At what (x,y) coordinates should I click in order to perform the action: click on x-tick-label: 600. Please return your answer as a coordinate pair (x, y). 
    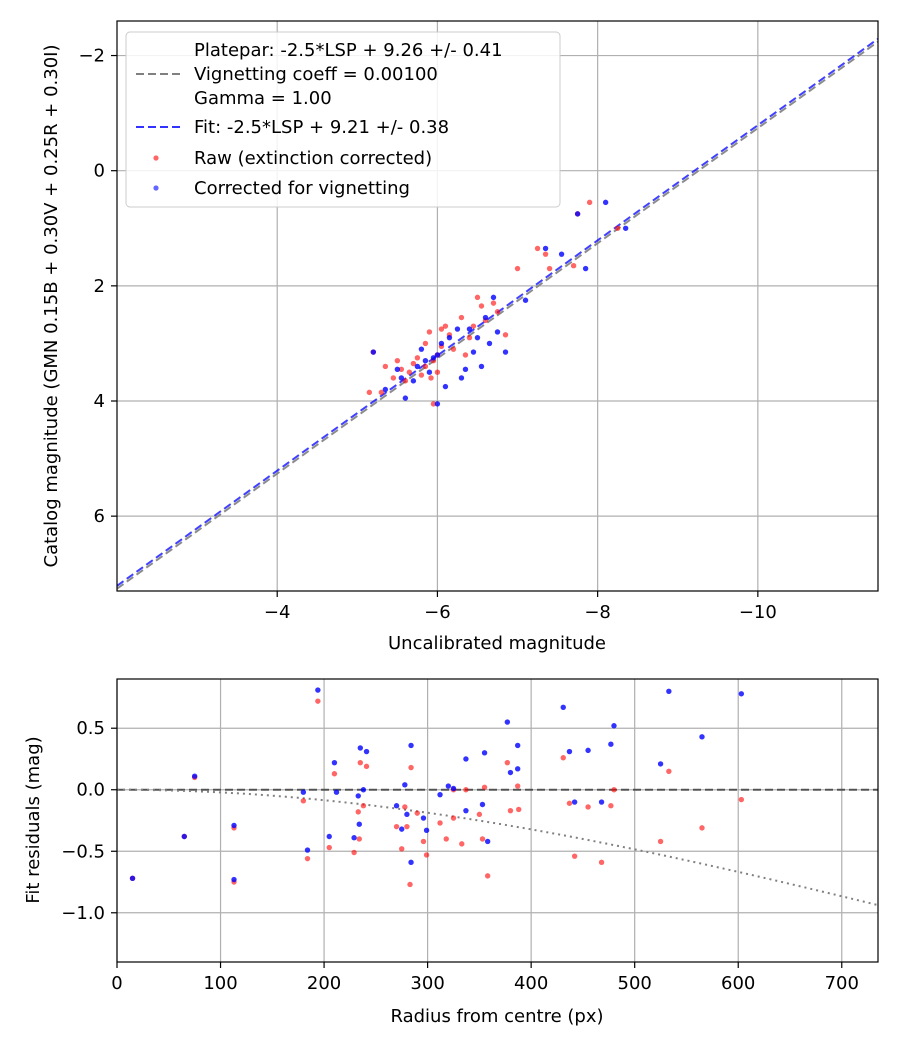
    Looking at the image, I should click on (738, 983).